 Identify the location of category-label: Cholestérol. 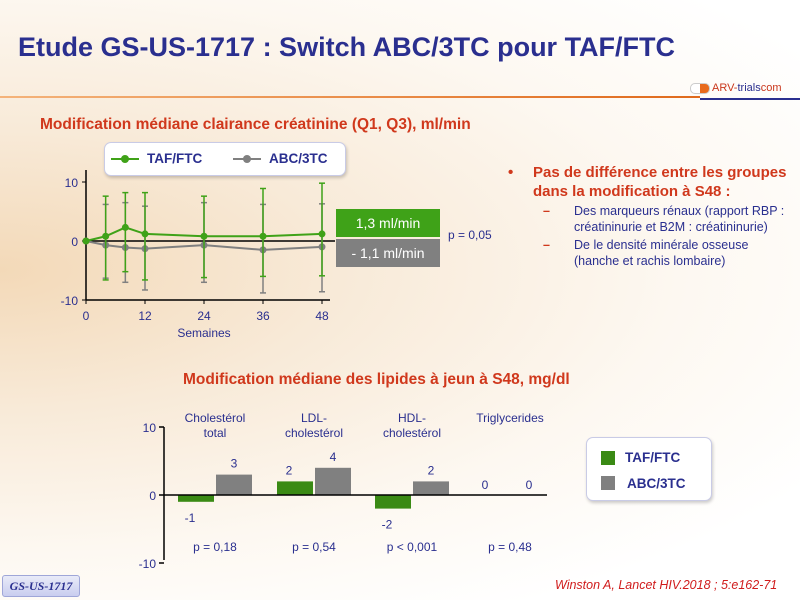
(215, 418).